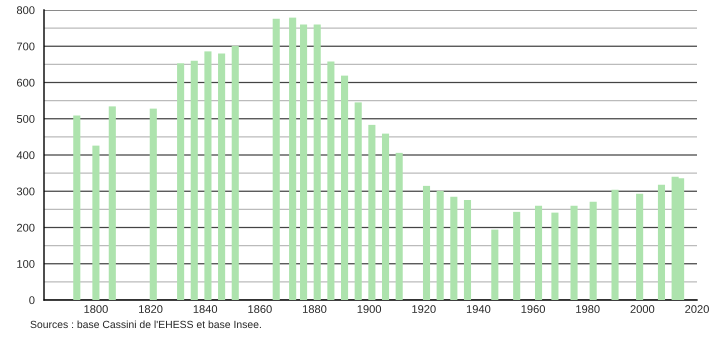  What do you see at coordinates (206, 309) in the screenshot?
I see `x-tick-label: 1840` at bounding box center [206, 309].